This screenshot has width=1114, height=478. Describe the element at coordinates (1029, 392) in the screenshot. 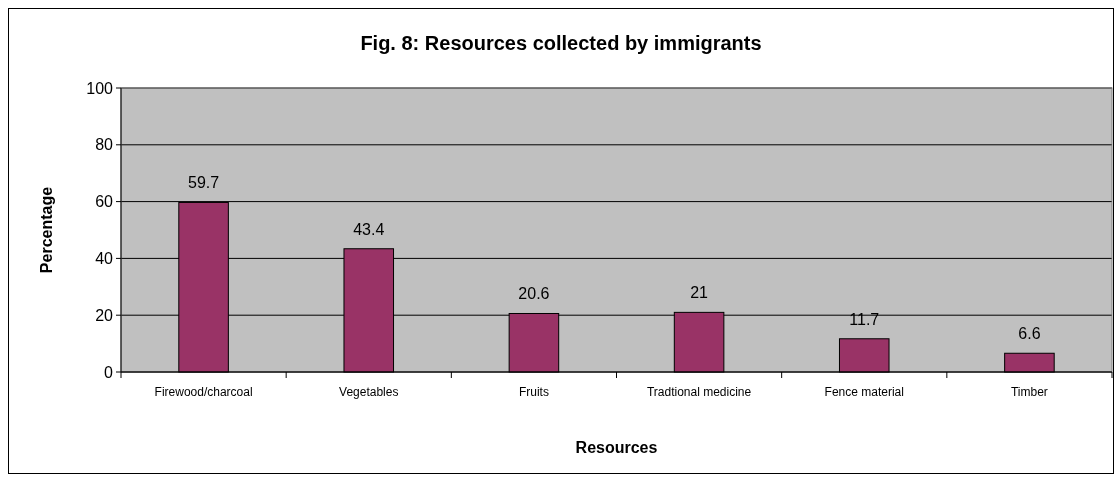

I see `x-tick-label: Timber` at that location.